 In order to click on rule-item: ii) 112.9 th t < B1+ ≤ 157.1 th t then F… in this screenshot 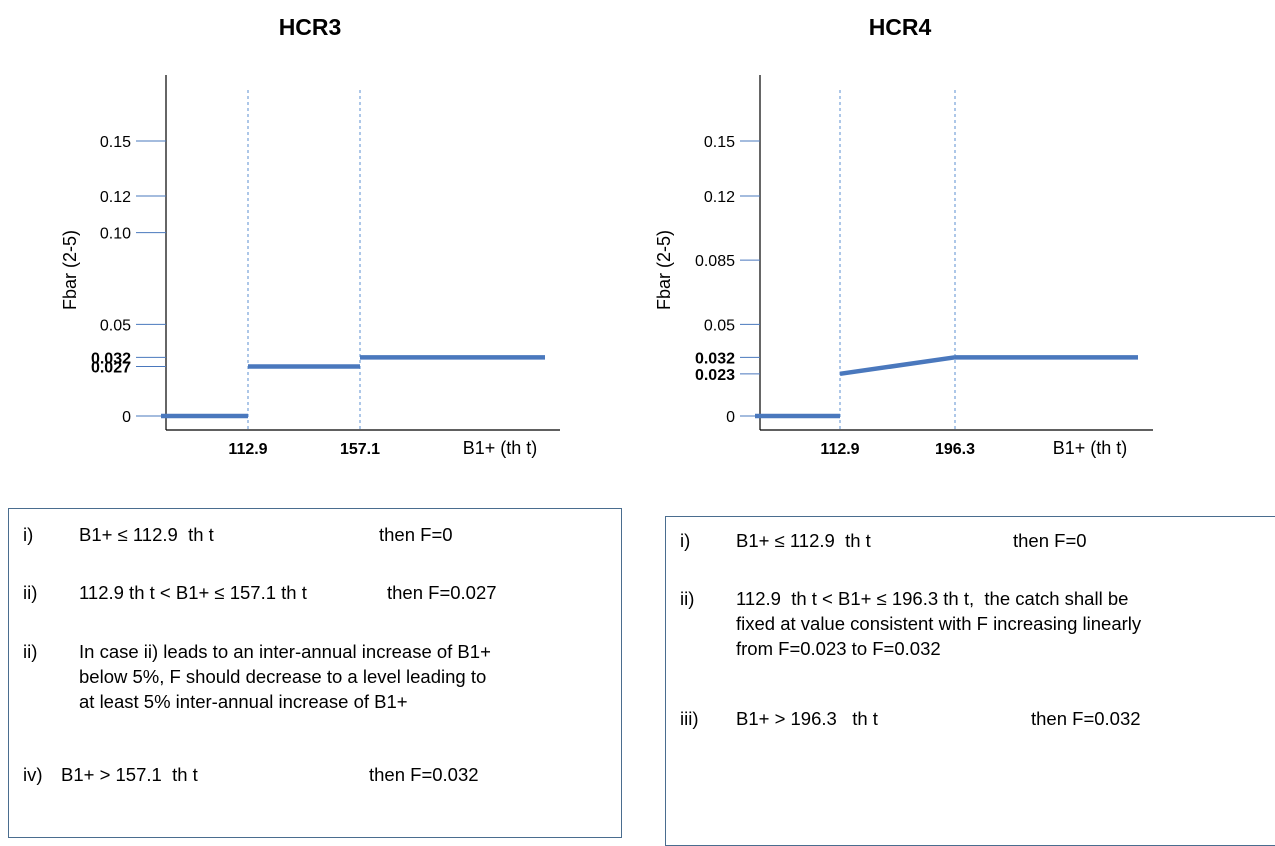, I will do `click(260, 593)`.